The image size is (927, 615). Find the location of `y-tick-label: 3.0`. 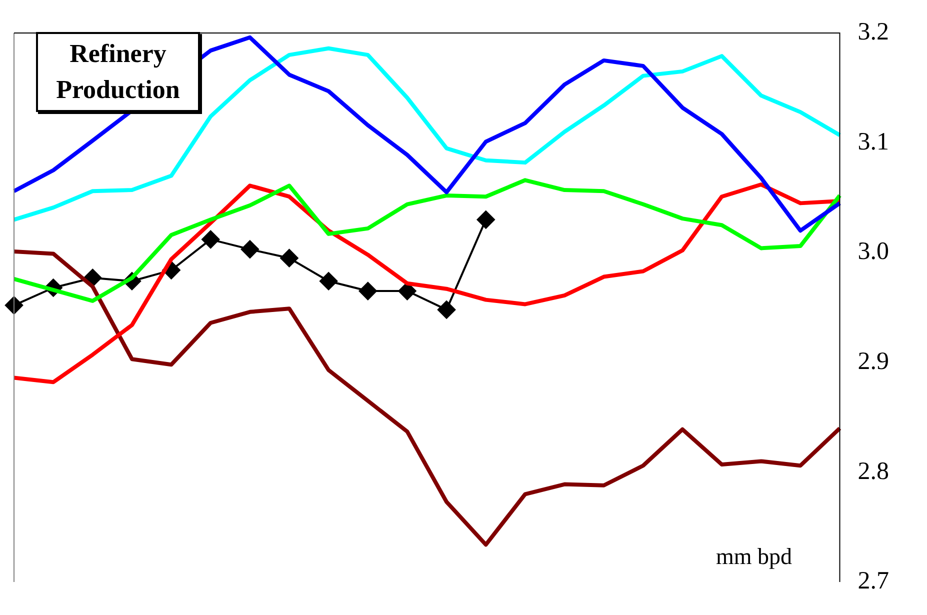

y-tick-label: 3.0 is located at coordinates (873, 252).